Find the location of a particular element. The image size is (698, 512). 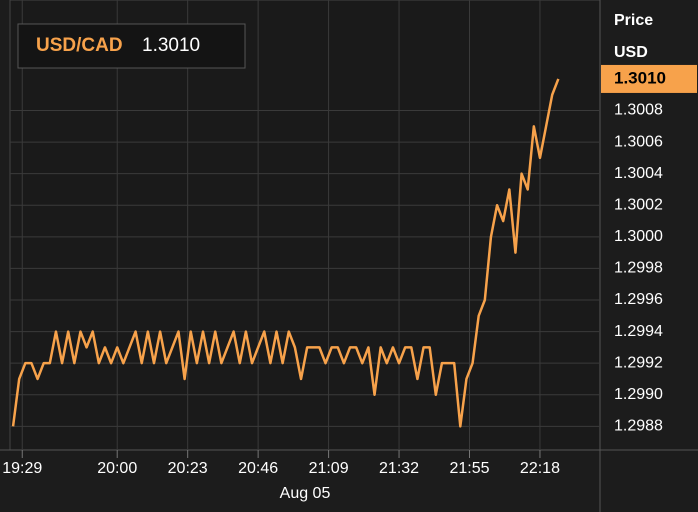

y-axis-unit: USD is located at coordinates (631, 52).